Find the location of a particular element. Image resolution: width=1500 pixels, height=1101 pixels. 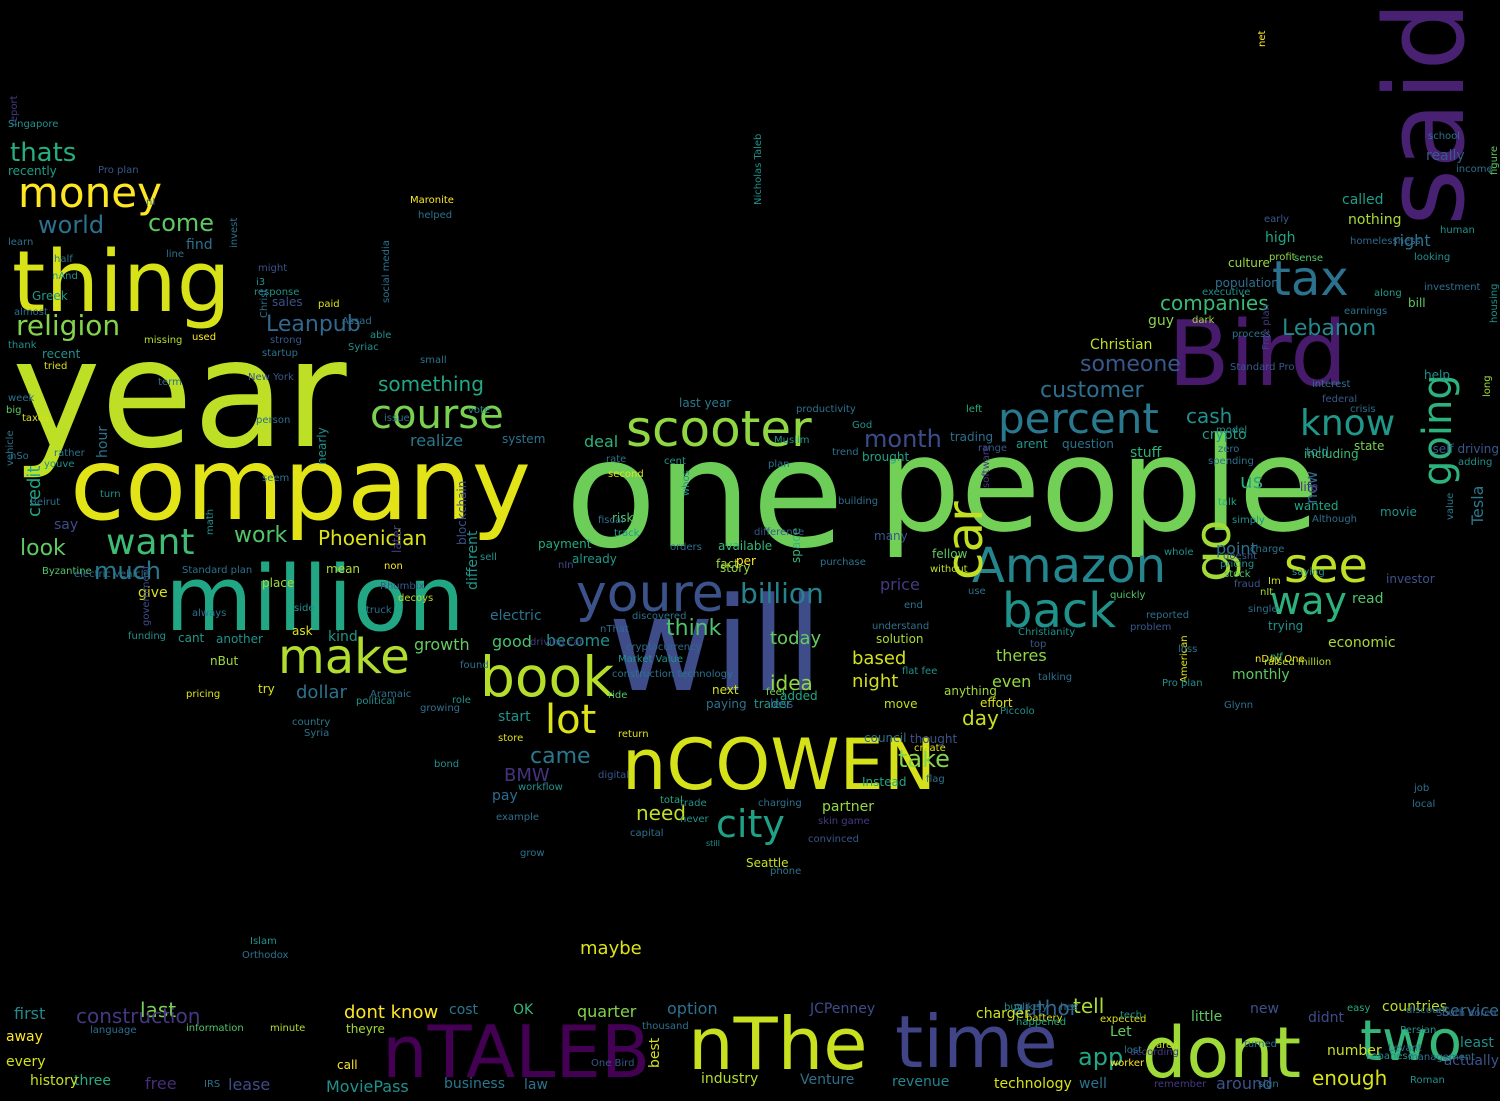

word-cloud-word: plan is located at coordinates (779, 464).